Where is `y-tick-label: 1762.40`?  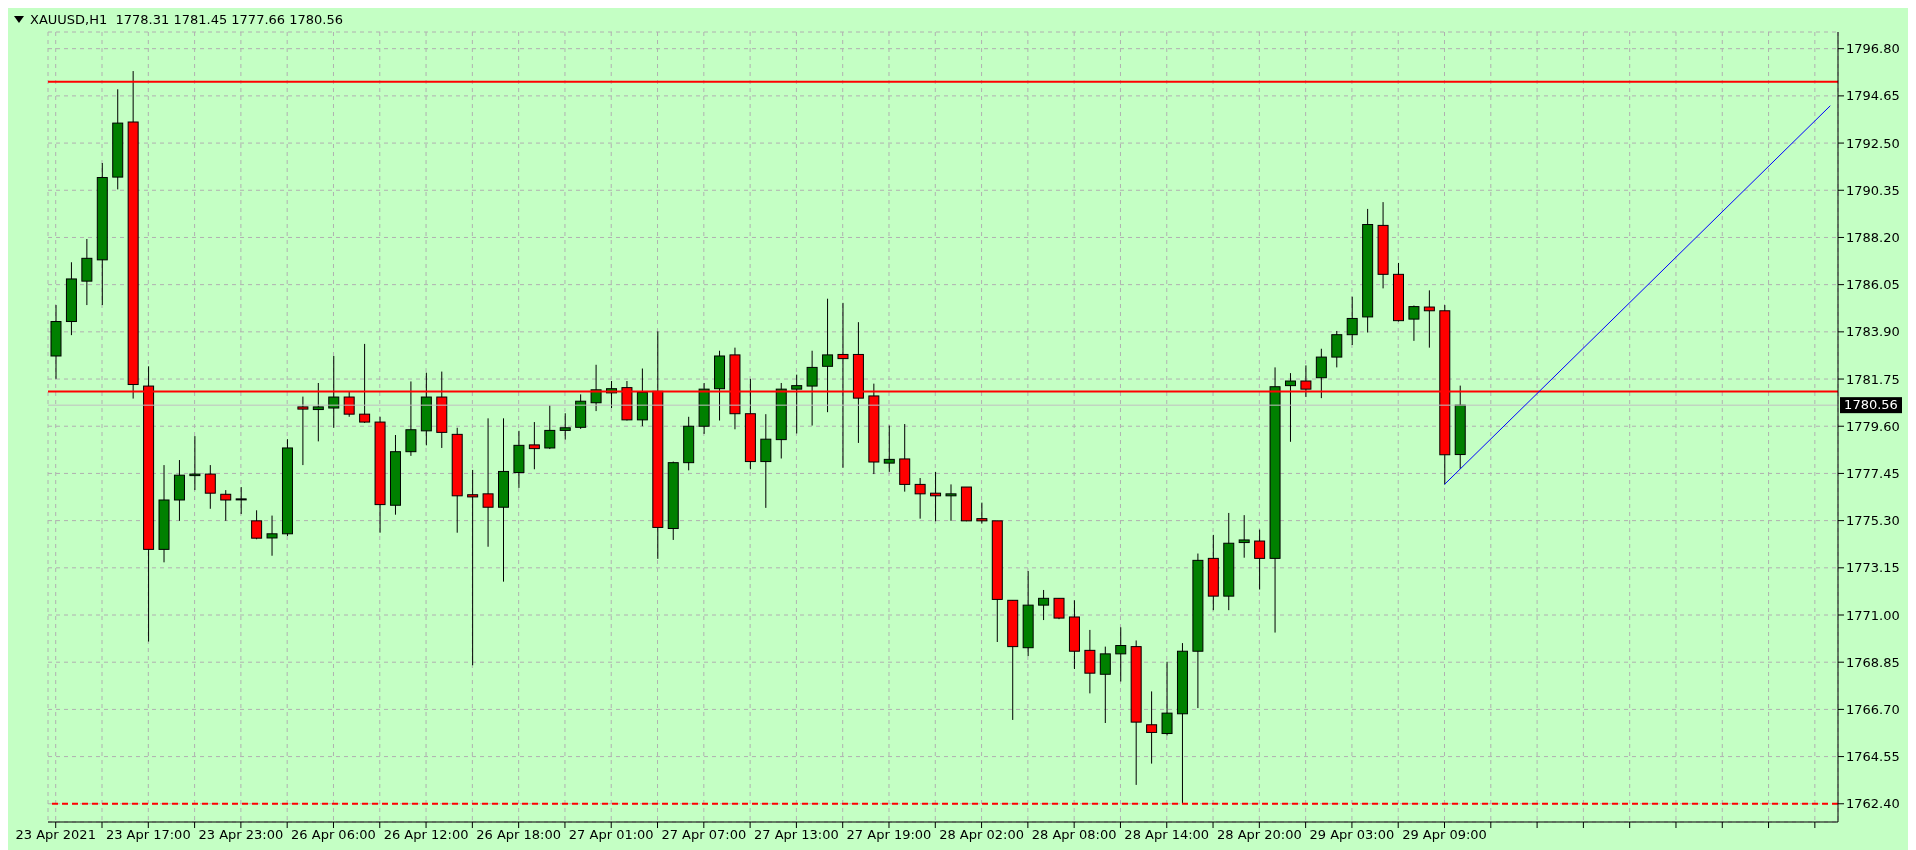 y-tick-label: 1762.40 is located at coordinates (1873, 804).